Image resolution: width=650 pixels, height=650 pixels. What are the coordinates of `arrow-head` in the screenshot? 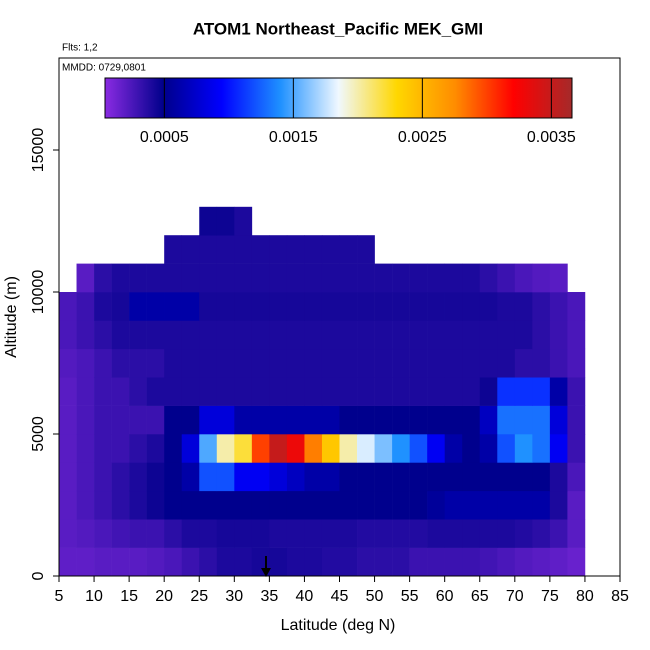 It's located at (266, 572).